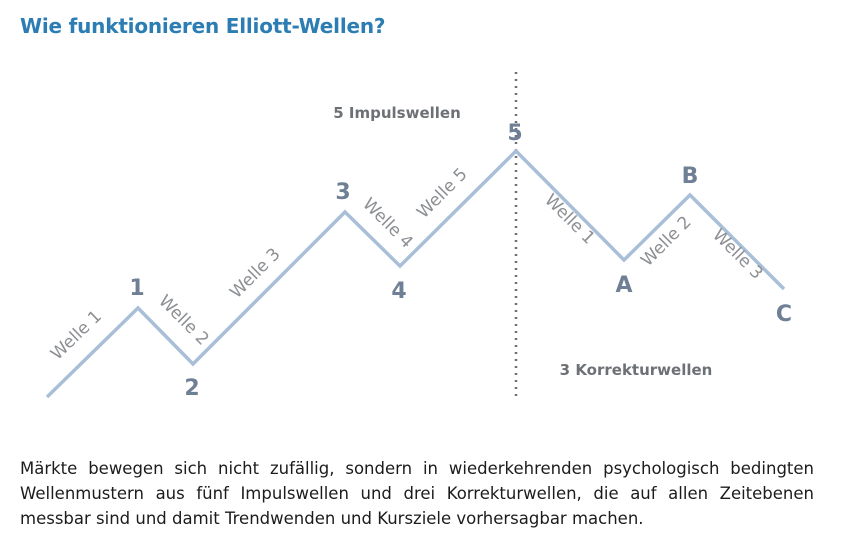  I want to click on correction-heading: 3 Korrekturwellen, so click(636, 370).